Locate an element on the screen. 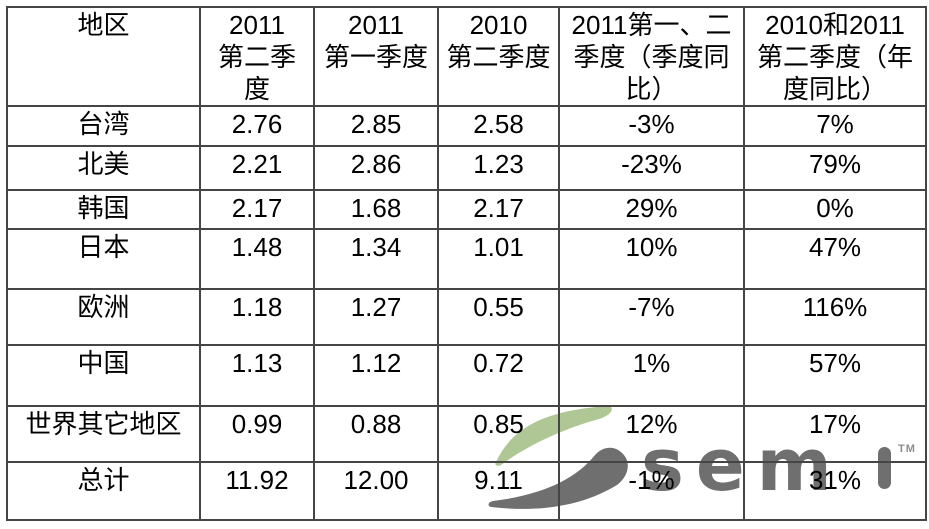 This screenshot has height=529, width=929. table-row-europe: 欧洲 1.18 1.27 0.55 -7% 116% is located at coordinates (466, 317).